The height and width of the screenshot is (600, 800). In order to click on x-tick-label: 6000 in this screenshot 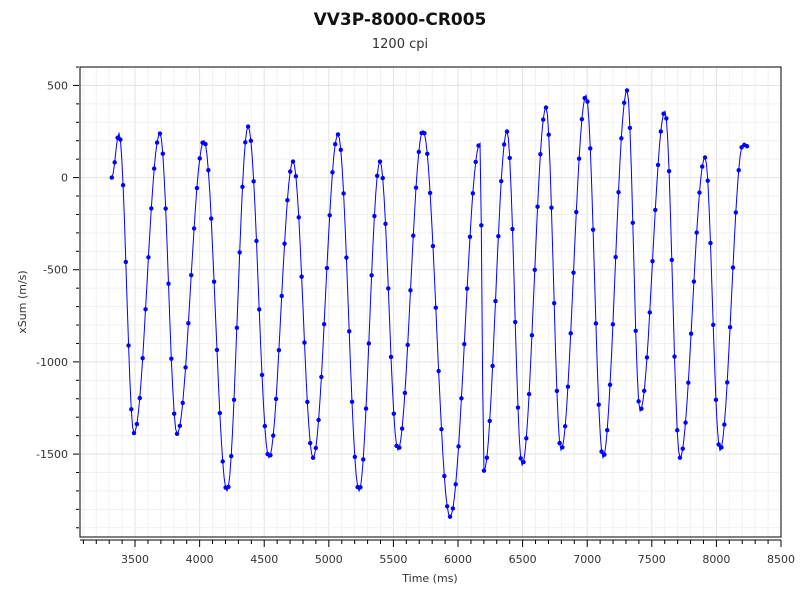, I will do `click(458, 559)`.